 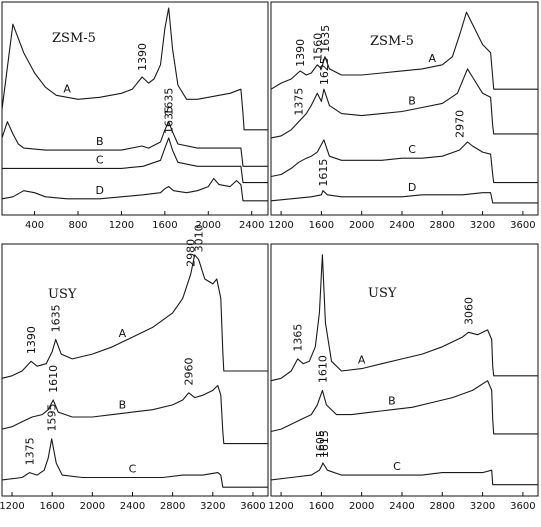 What do you see at coordinates (34, 225) in the screenshot?
I see `x-tick-label: 400` at bounding box center [34, 225].